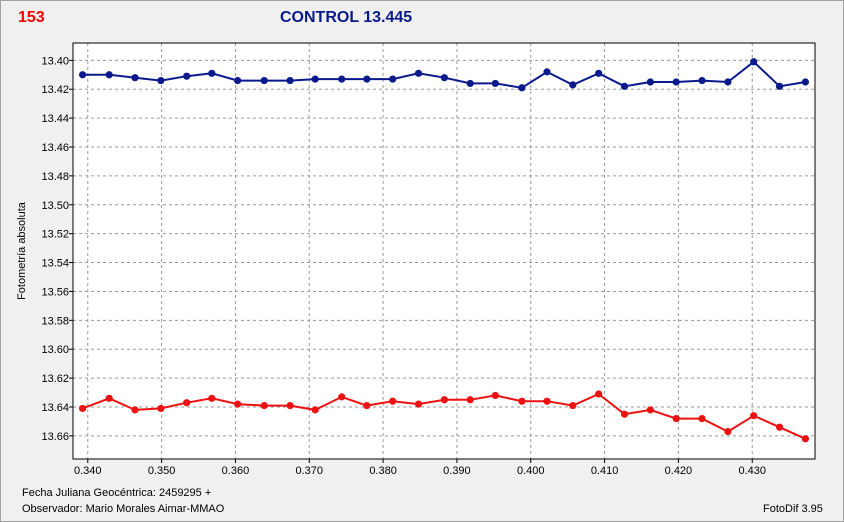  What do you see at coordinates (55, 379) in the screenshot?
I see `y-tick-label: 13.62` at bounding box center [55, 379].